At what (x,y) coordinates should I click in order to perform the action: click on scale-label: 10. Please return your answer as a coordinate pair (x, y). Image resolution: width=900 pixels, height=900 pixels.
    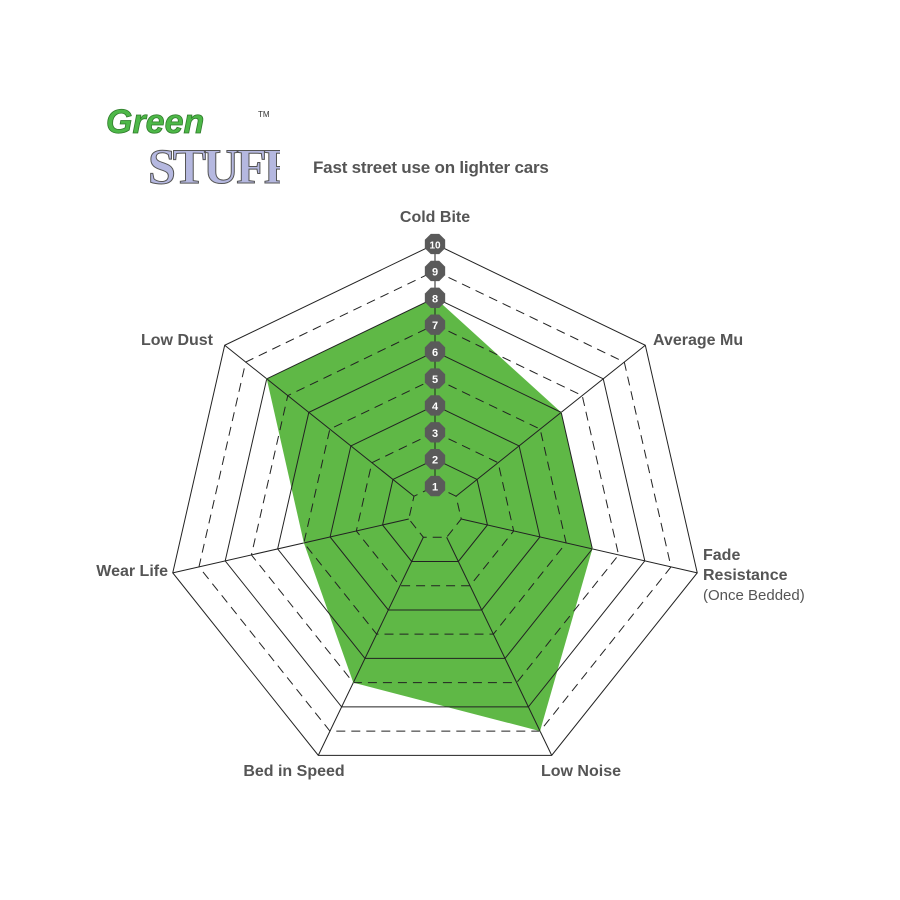
    Looking at the image, I should click on (435, 246).